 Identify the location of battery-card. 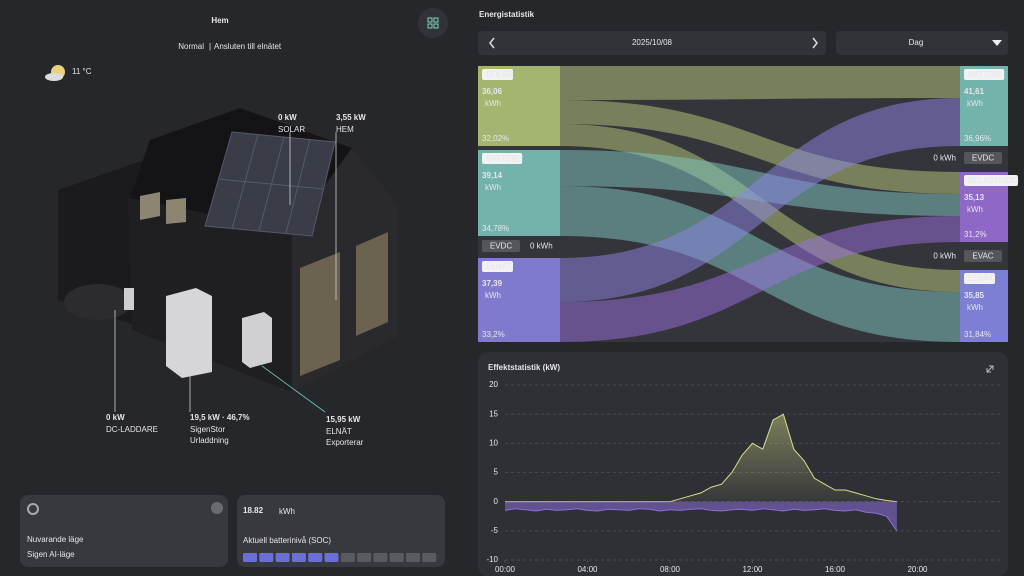
(341, 531).